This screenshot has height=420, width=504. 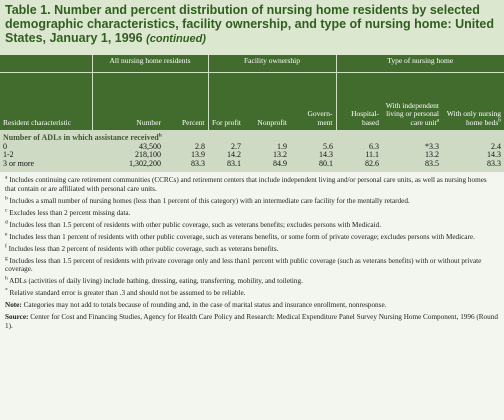 I want to click on column-header: For profit, so click(x=226, y=101).